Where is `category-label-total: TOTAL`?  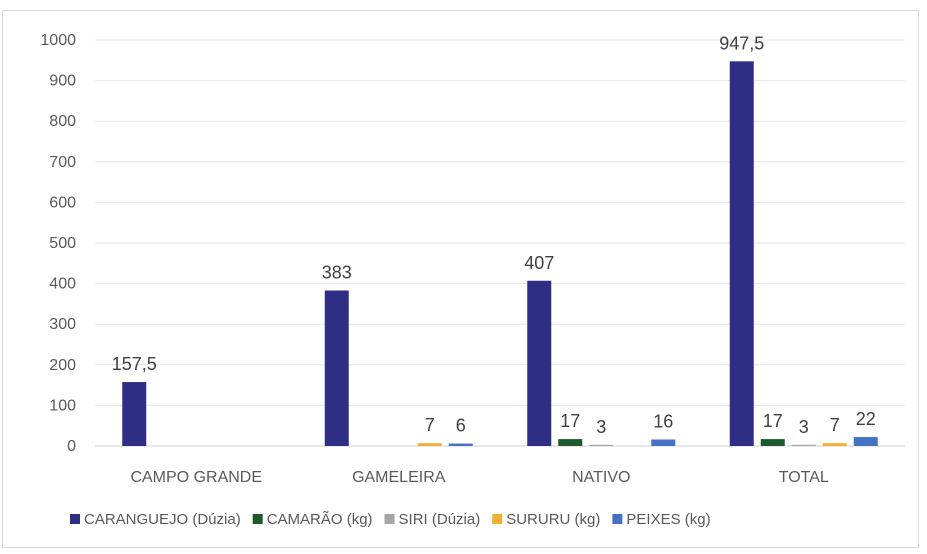
category-label-total: TOTAL is located at coordinates (804, 477).